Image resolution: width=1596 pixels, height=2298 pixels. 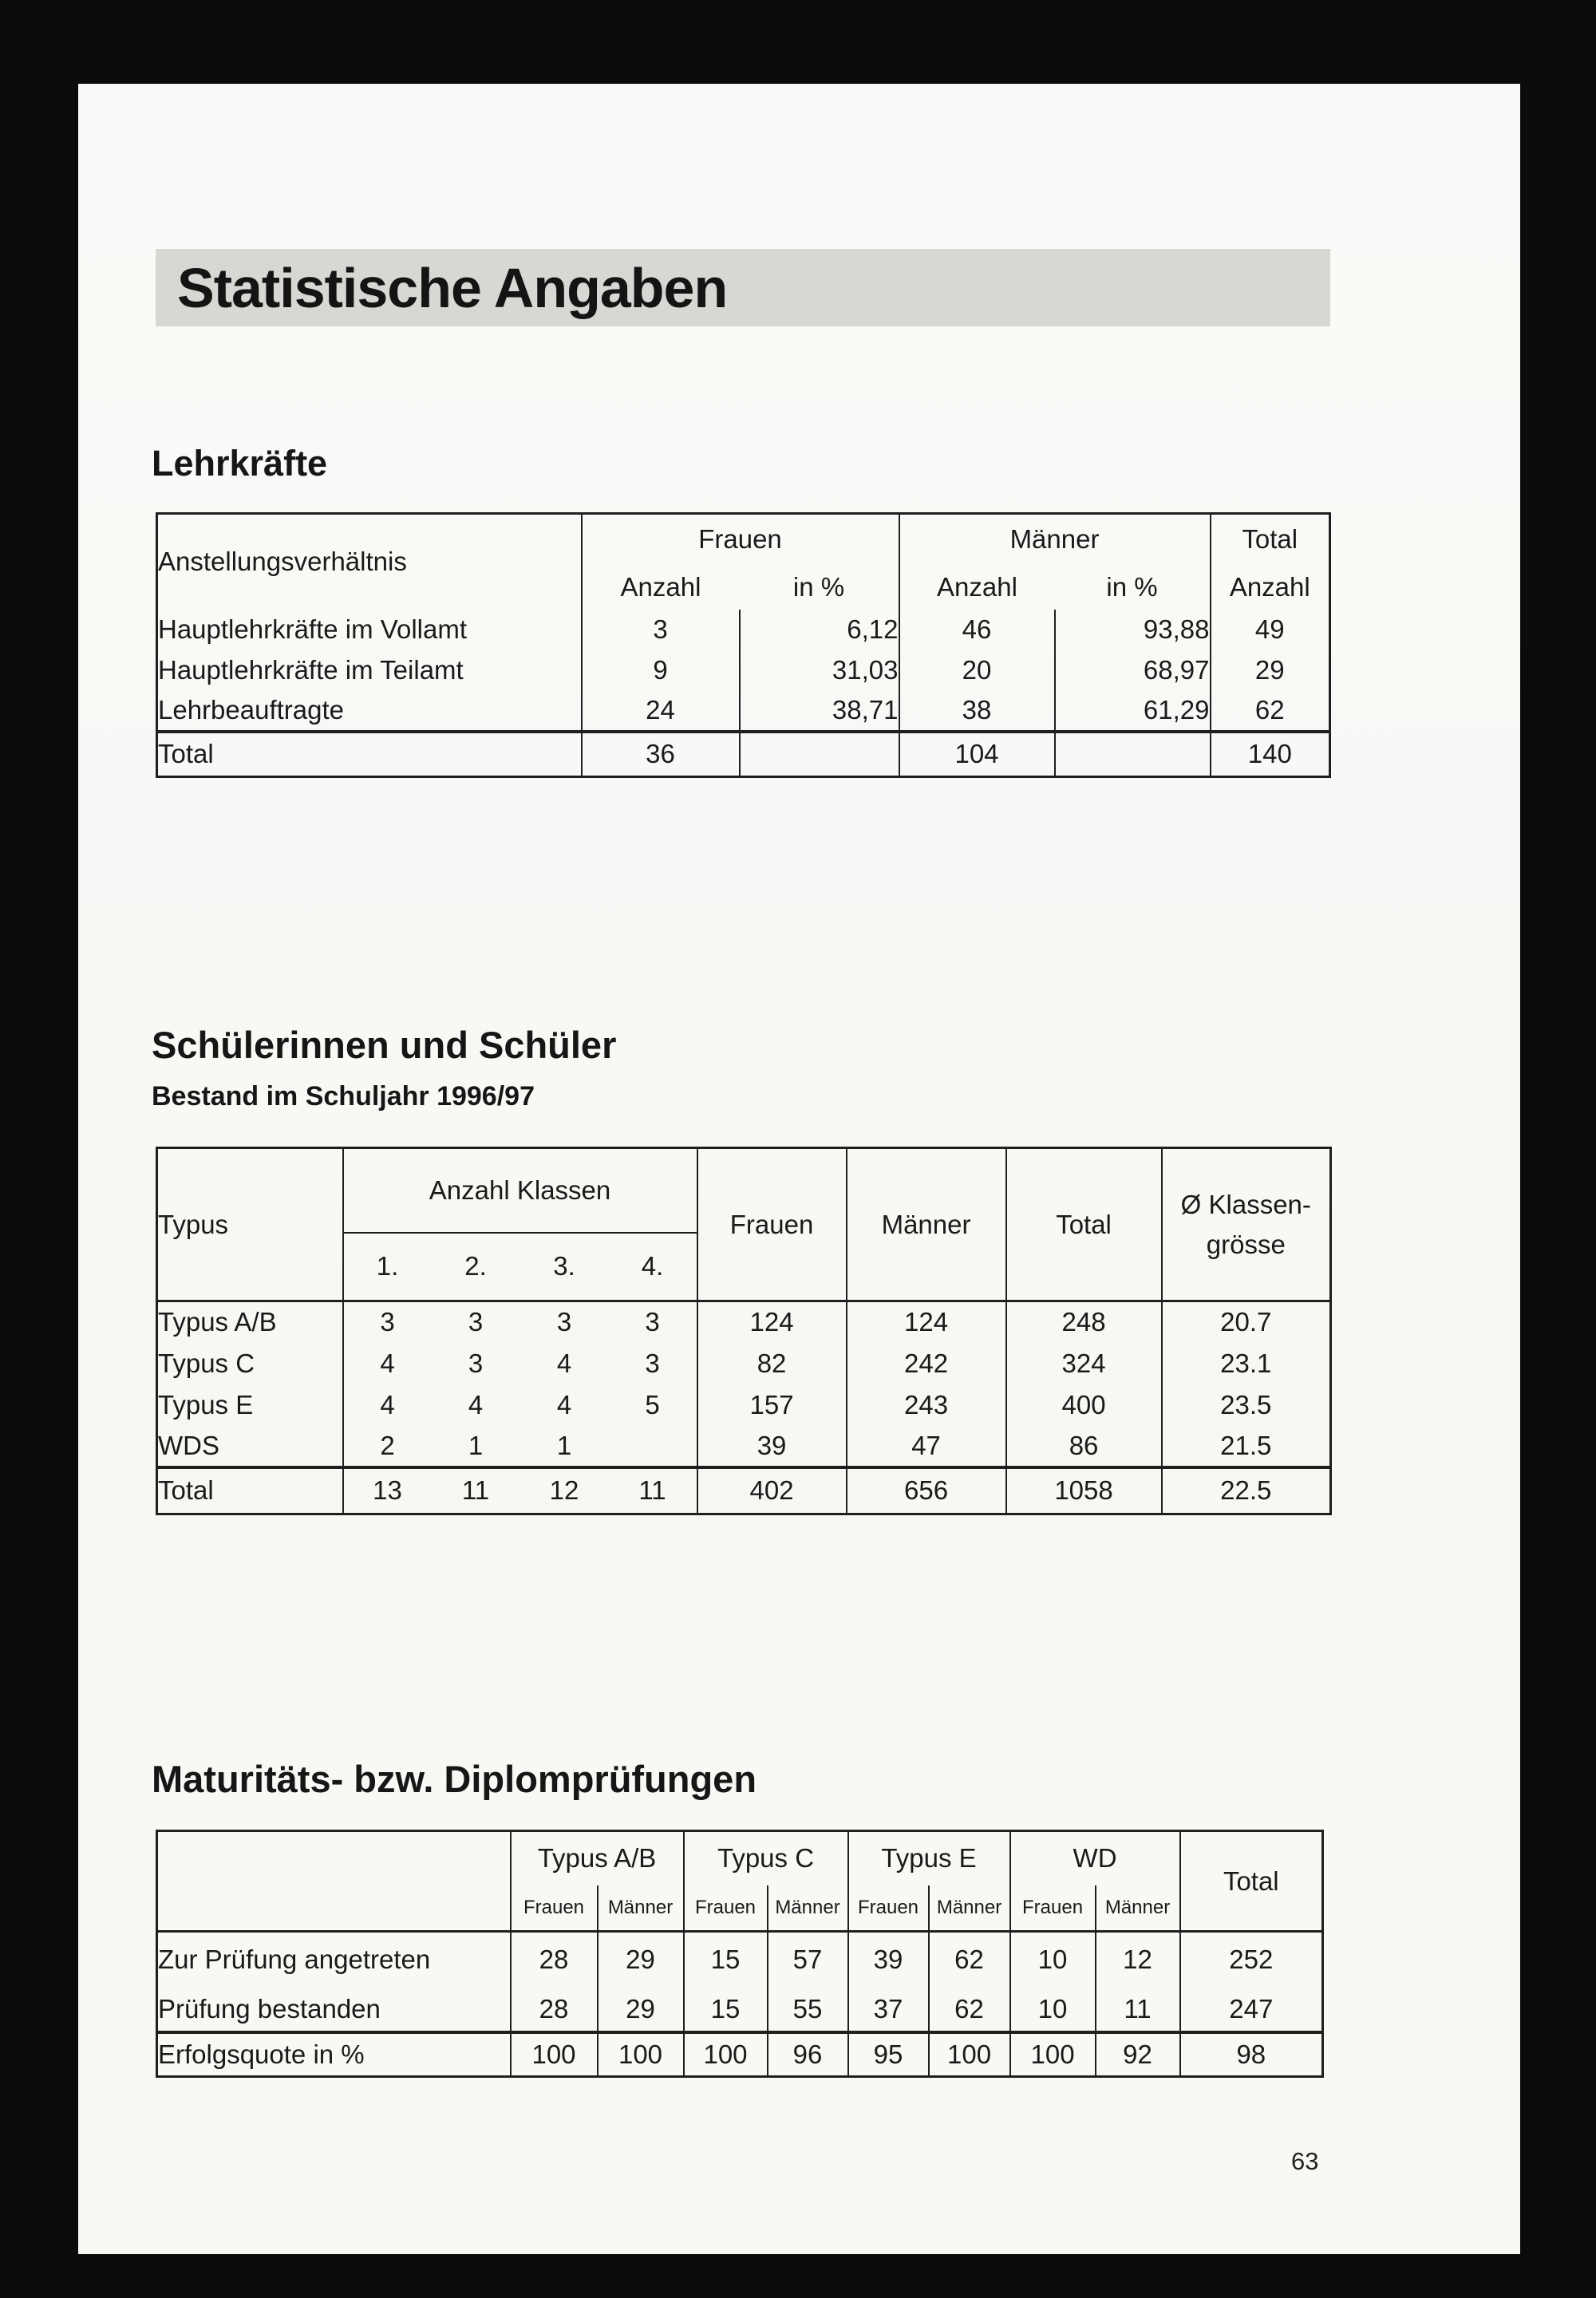 What do you see at coordinates (1251, 2053) in the screenshot?
I see `table-cell: 98` at bounding box center [1251, 2053].